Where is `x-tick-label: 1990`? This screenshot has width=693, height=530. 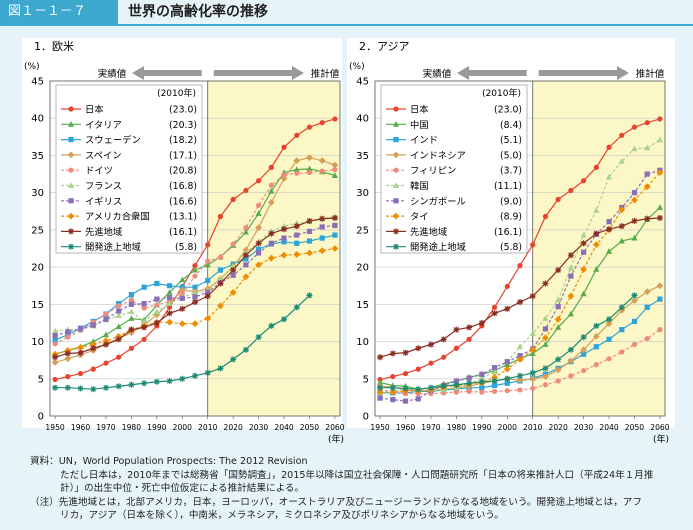
x-tick-label: 1990 is located at coordinates (481, 427).